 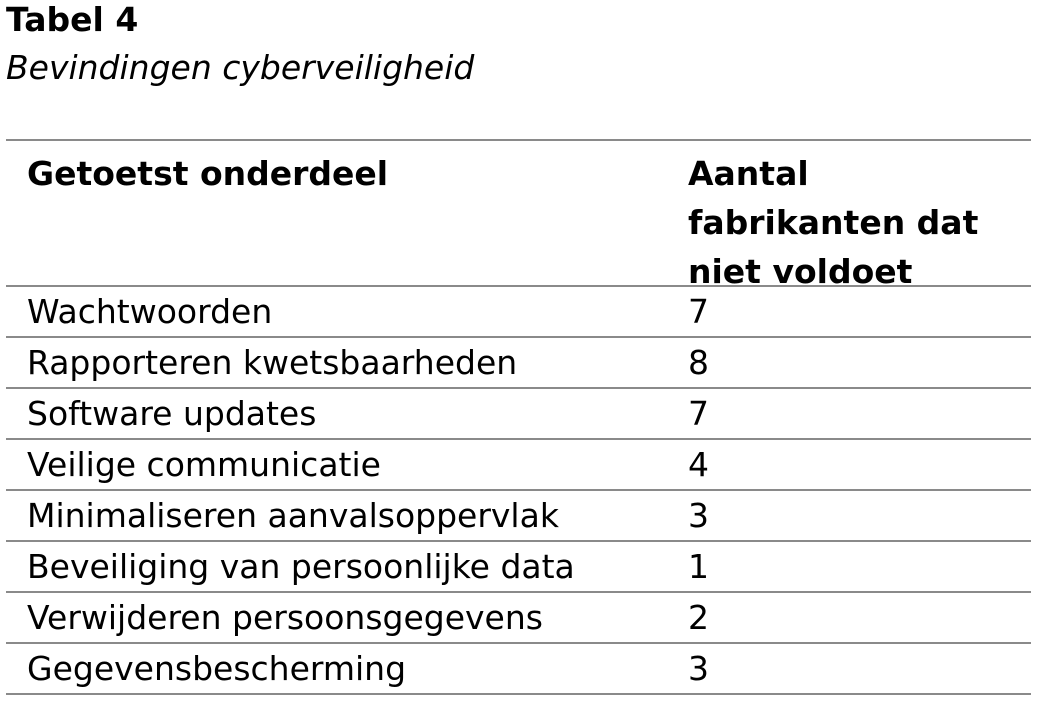 What do you see at coordinates (301, 566) in the screenshot?
I see `cell-component: Beveiliging van persoonlijke data` at bounding box center [301, 566].